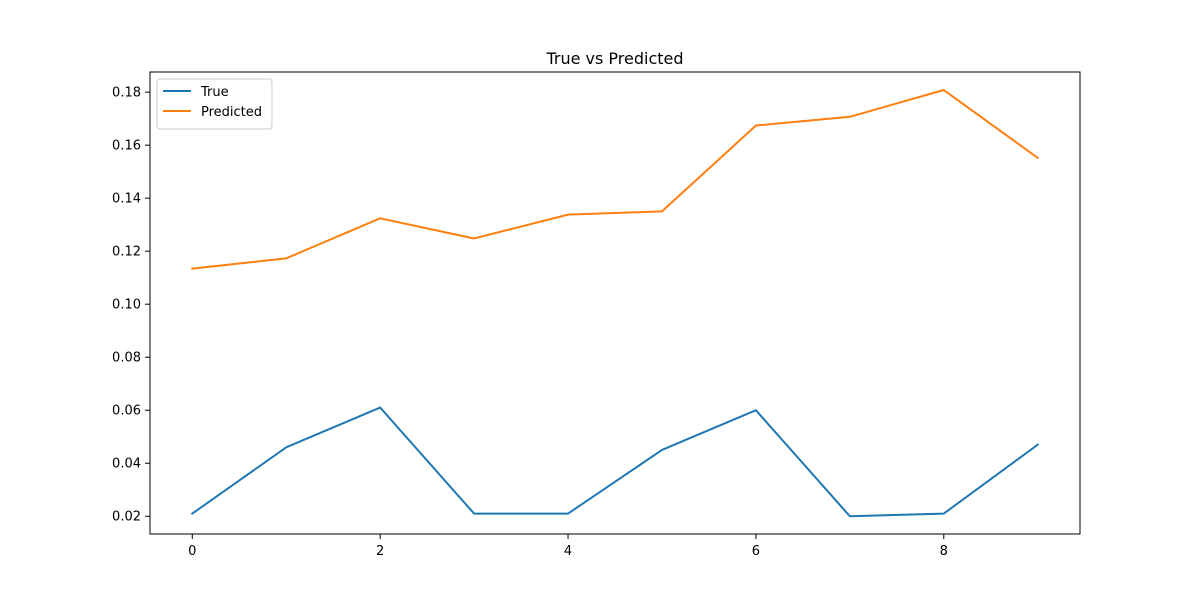  Describe the element at coordinates (380, 551) in the screenshot. I see `x-tick-label: 2` at that location.